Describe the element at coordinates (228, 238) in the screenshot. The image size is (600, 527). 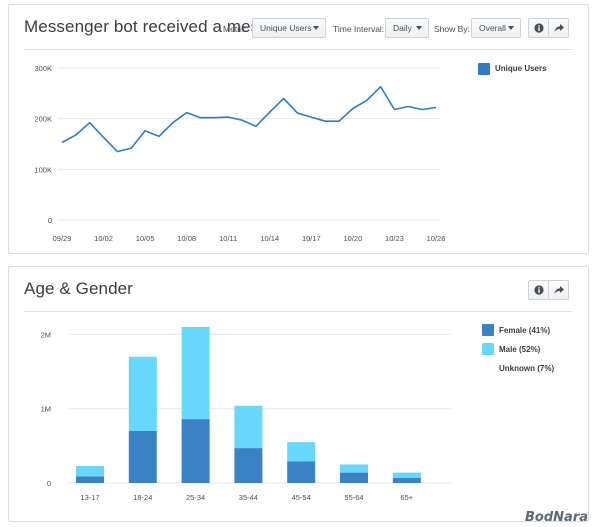
I see `x-tick-label: 10/11` at that location.